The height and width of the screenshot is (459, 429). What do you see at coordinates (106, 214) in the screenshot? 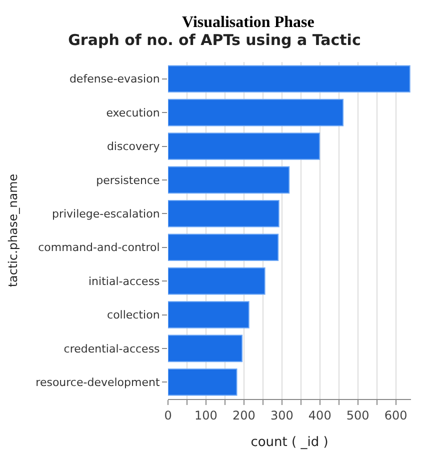
I see `y-tick-label: privilege-escalation` at bounding box center [106, 214].